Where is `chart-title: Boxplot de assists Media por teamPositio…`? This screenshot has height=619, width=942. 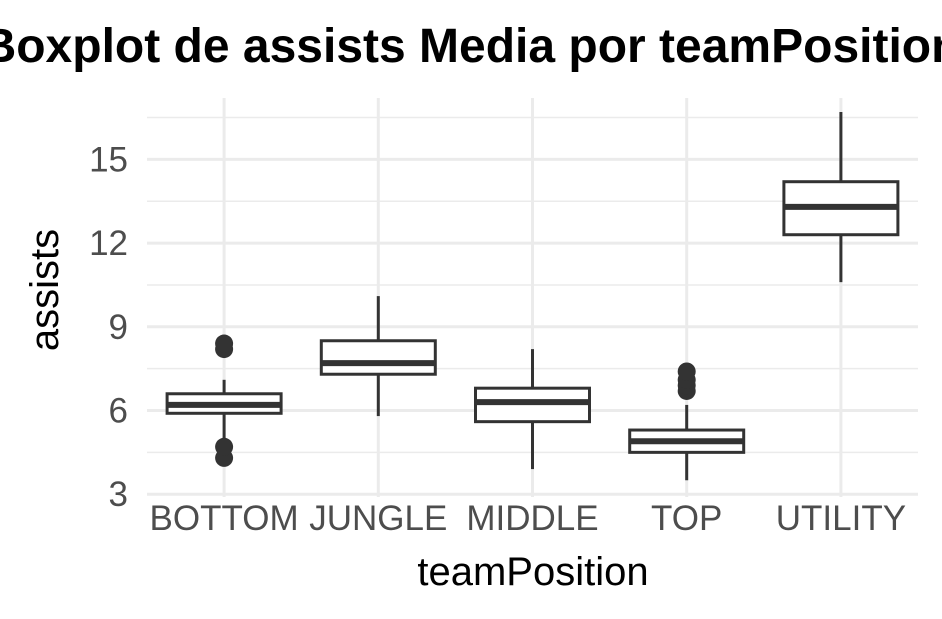
chart-title: Boxplot de assists Media por teamPositio… is located at coordinates (471, 46).